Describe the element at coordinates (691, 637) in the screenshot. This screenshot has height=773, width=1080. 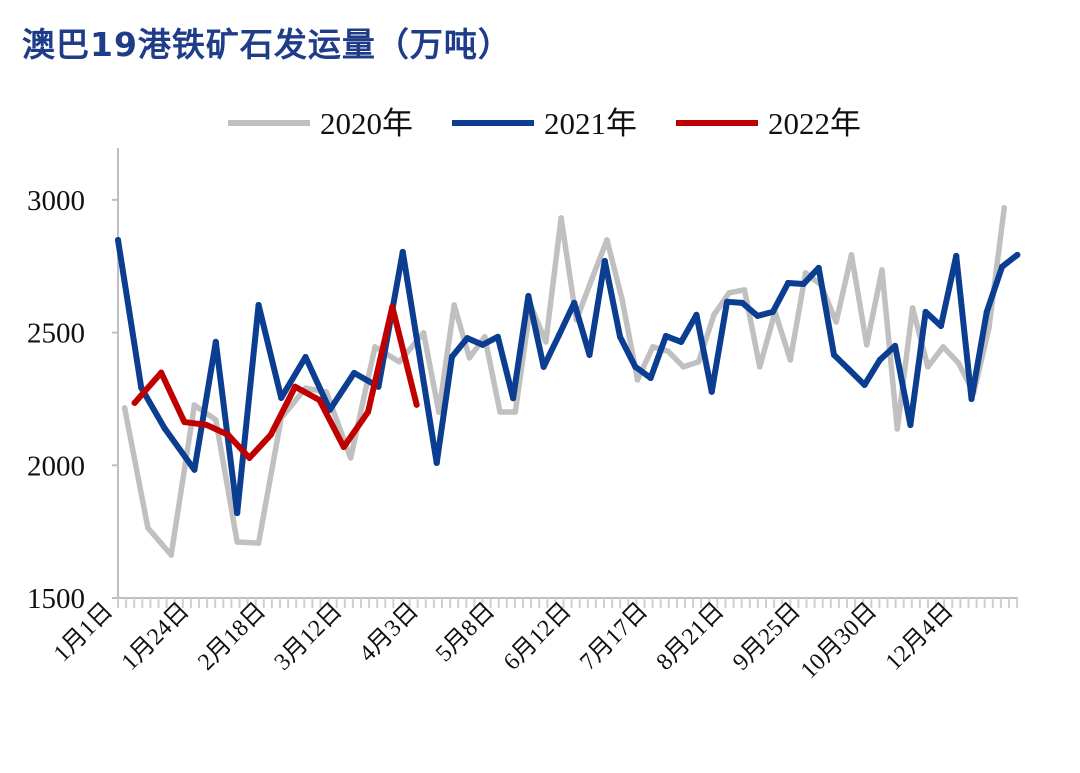
I see `x-tick-label: 8月21日` at that location.